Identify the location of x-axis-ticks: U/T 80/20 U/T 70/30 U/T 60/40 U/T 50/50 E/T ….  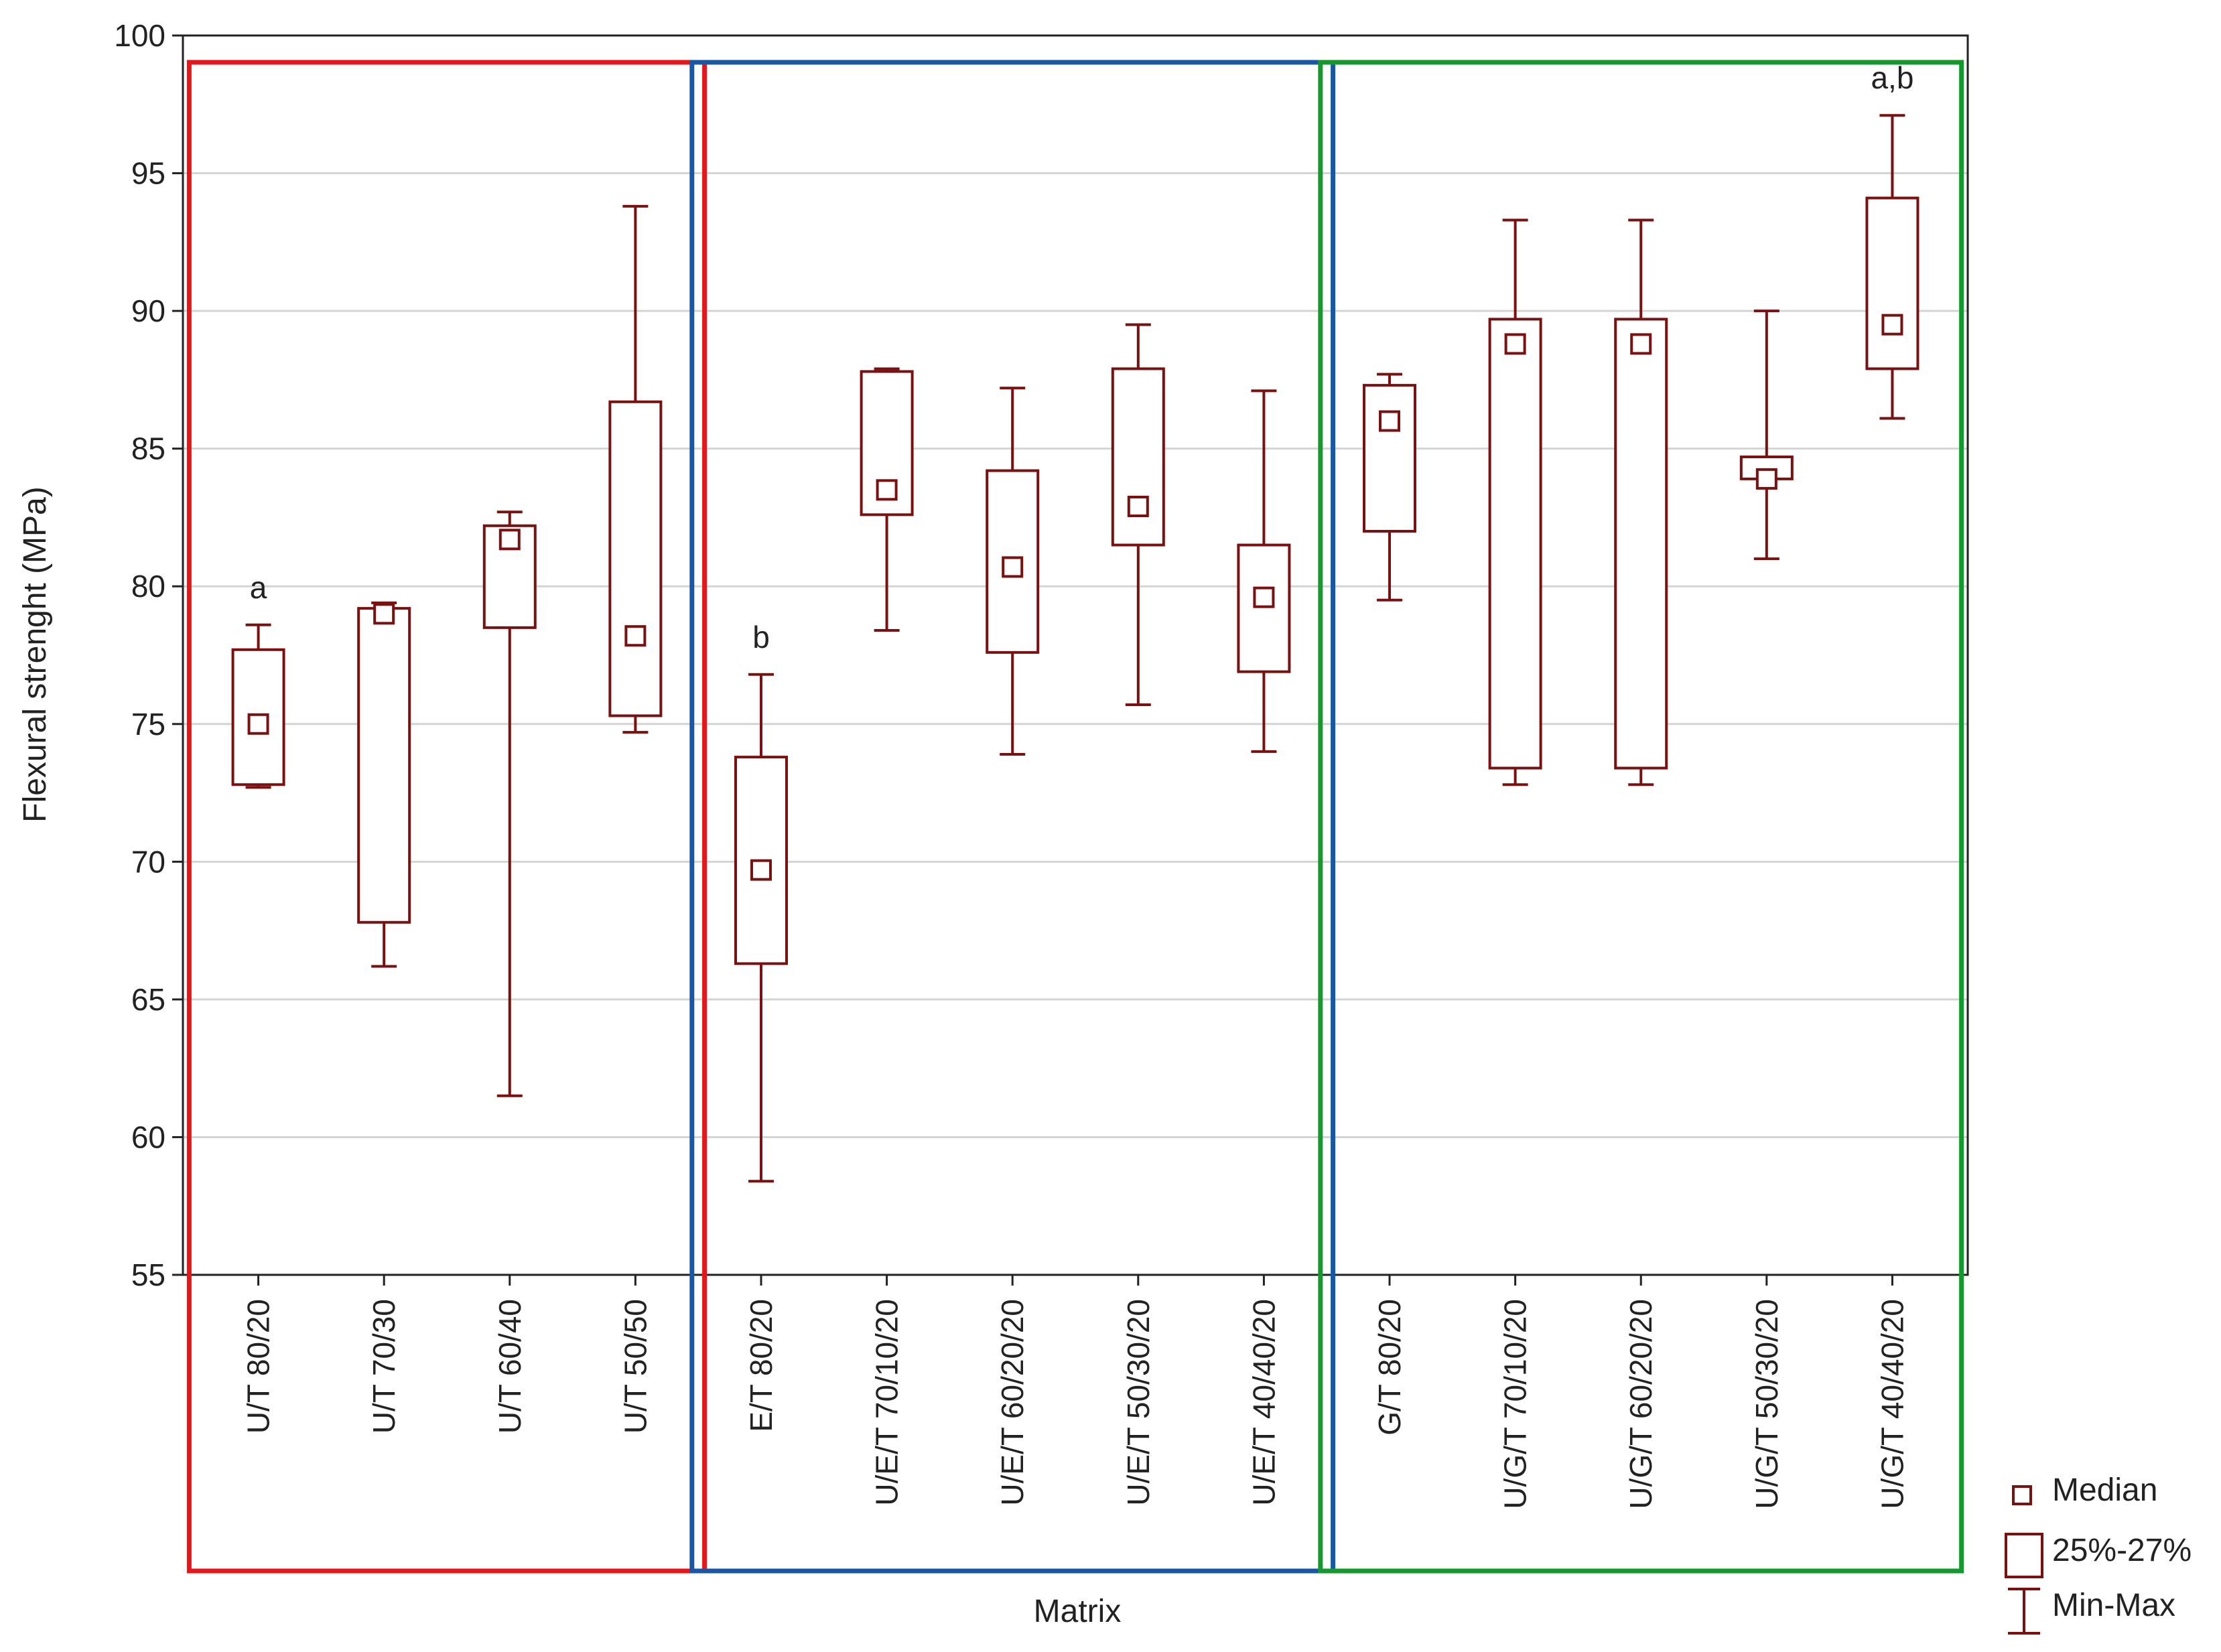
(1075, 1392).